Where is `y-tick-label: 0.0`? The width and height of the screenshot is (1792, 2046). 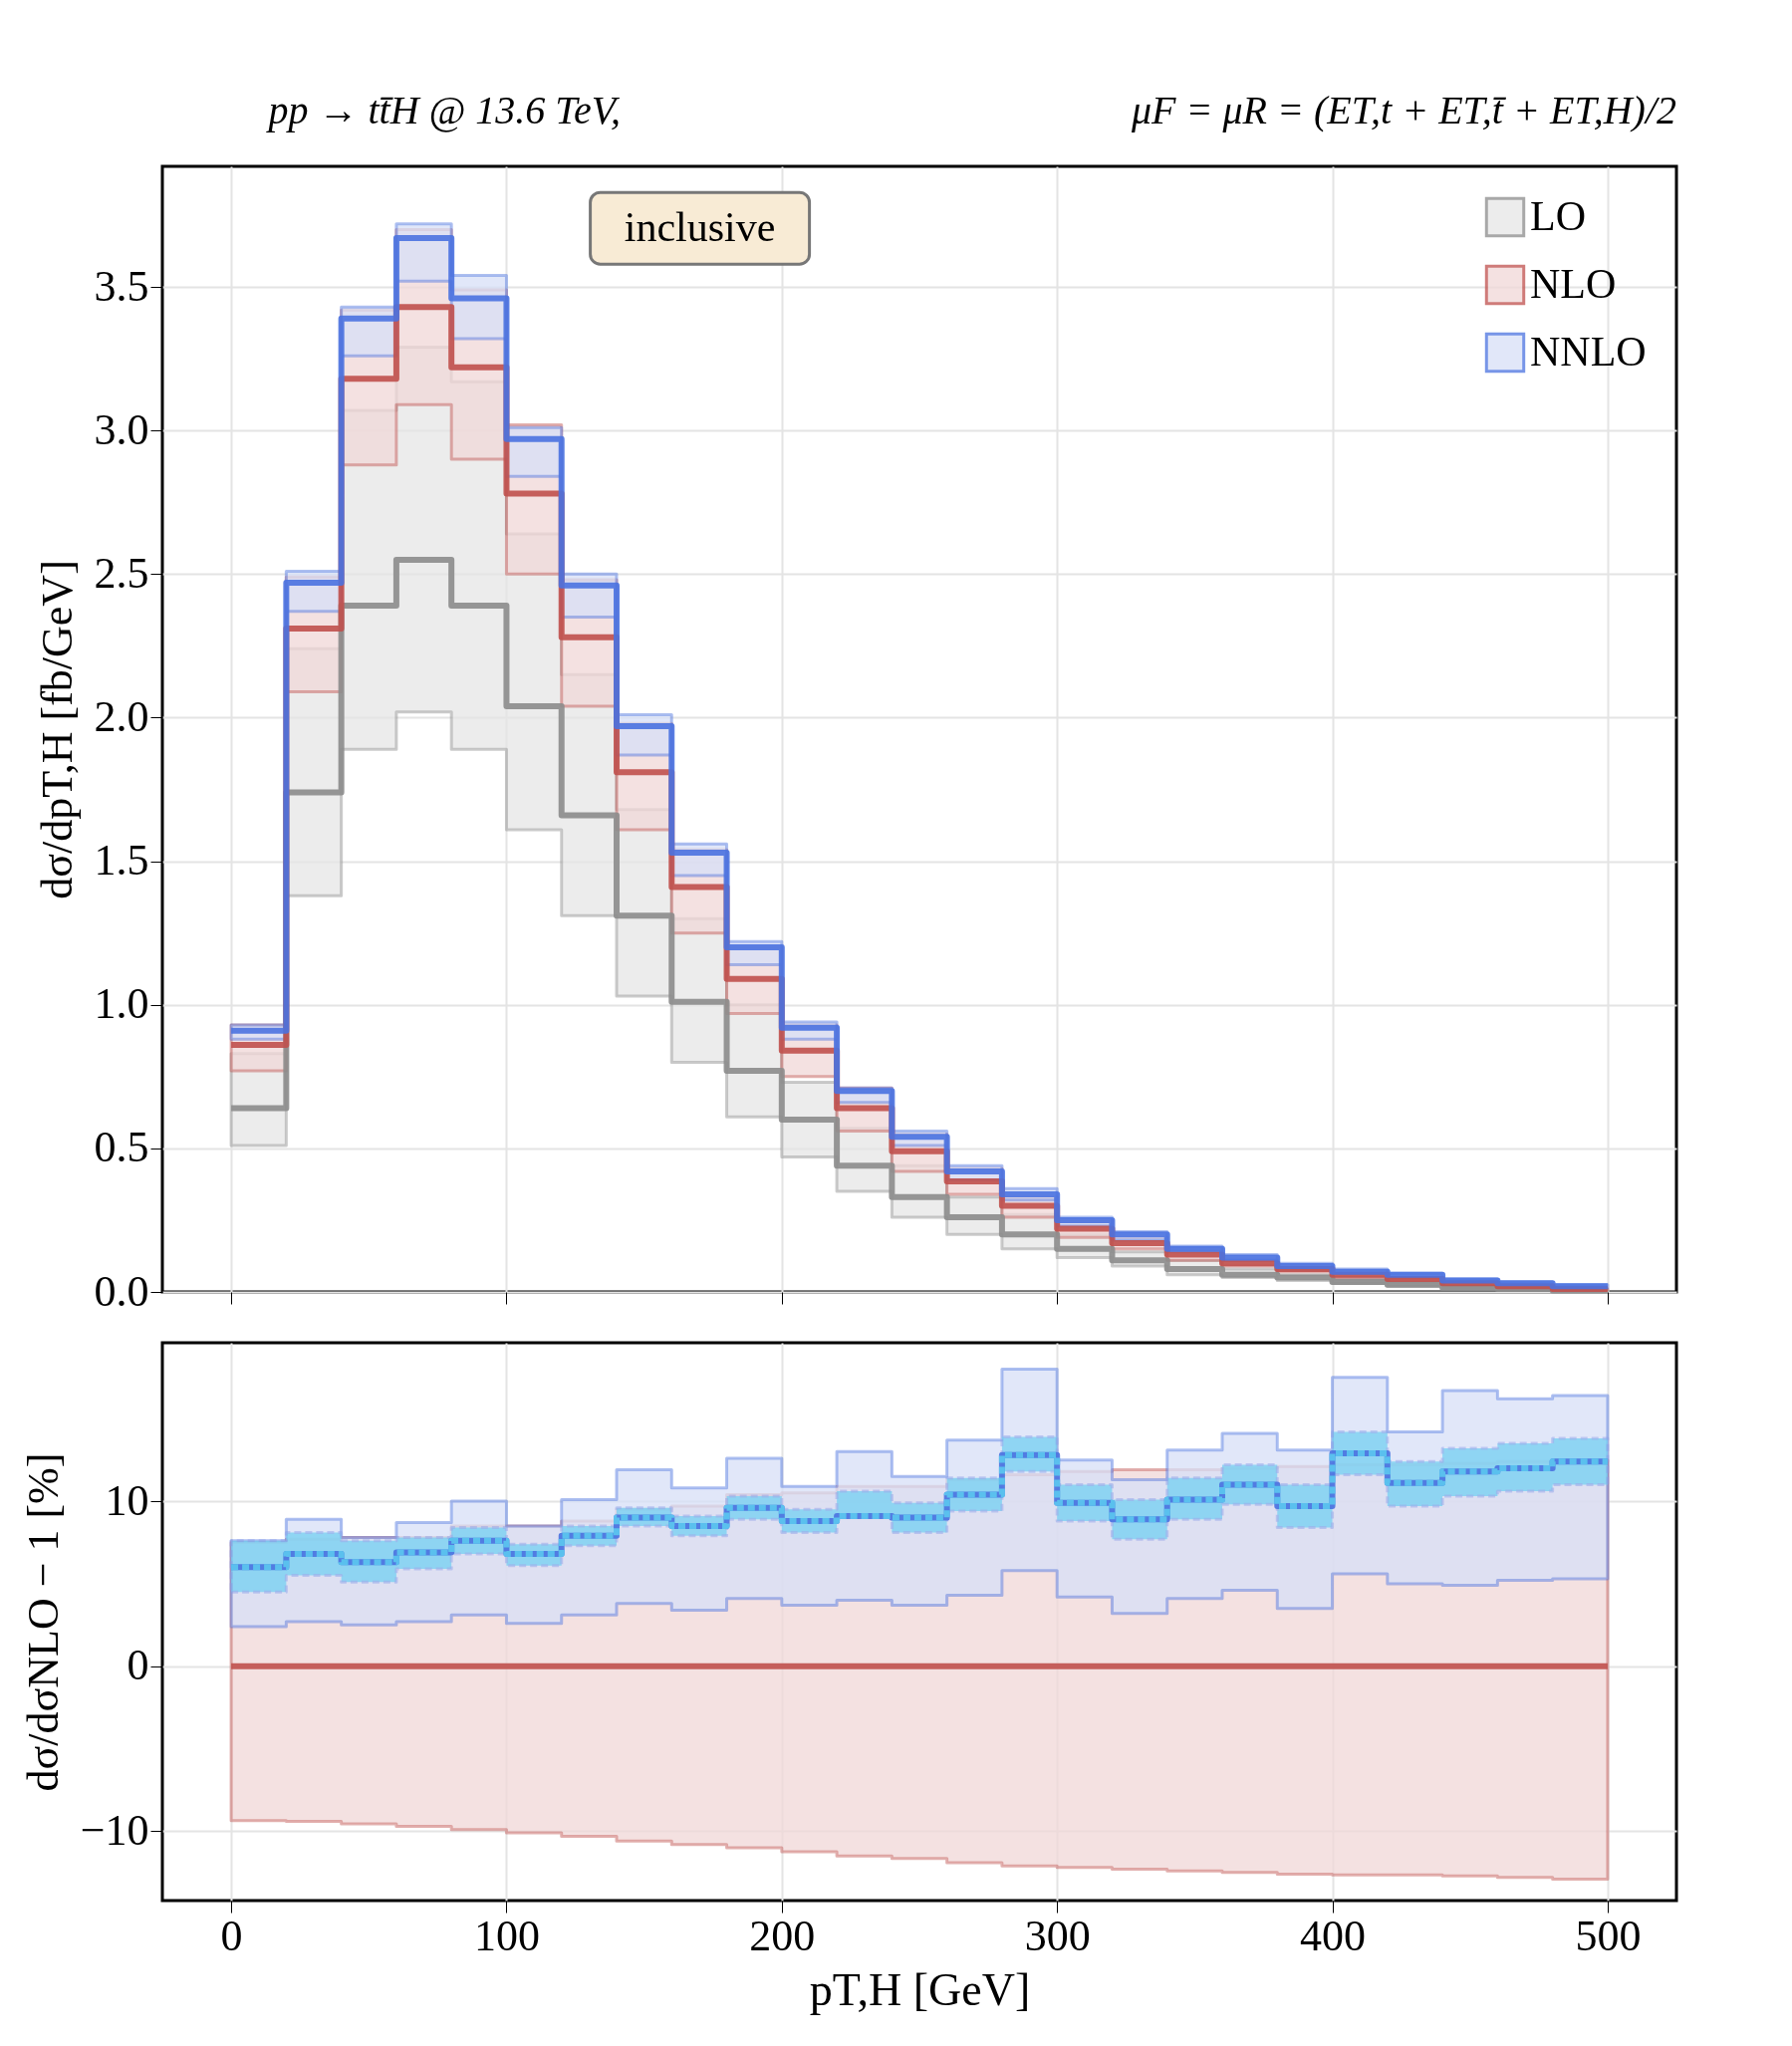 y-tick-label: 0.0 is located at coordinates (121, 1291).